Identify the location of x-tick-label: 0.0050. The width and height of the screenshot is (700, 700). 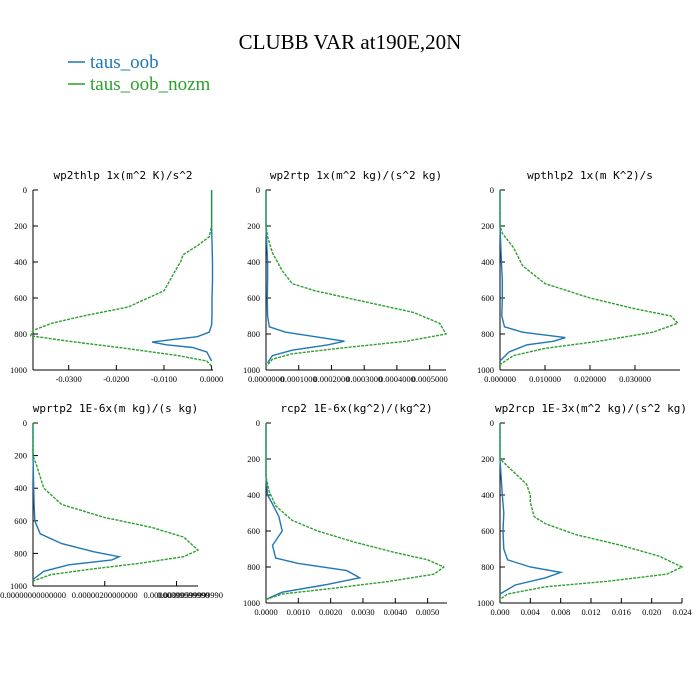
(427, 612).